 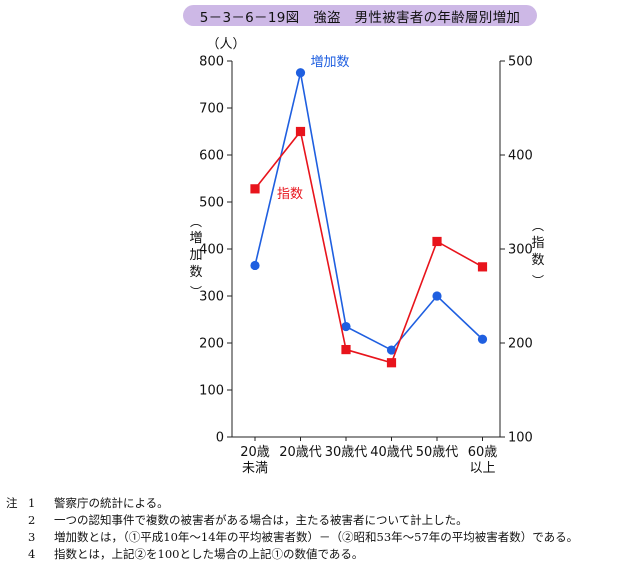 I want to click on left-tick-label: 500, so click(x=211, y=203).